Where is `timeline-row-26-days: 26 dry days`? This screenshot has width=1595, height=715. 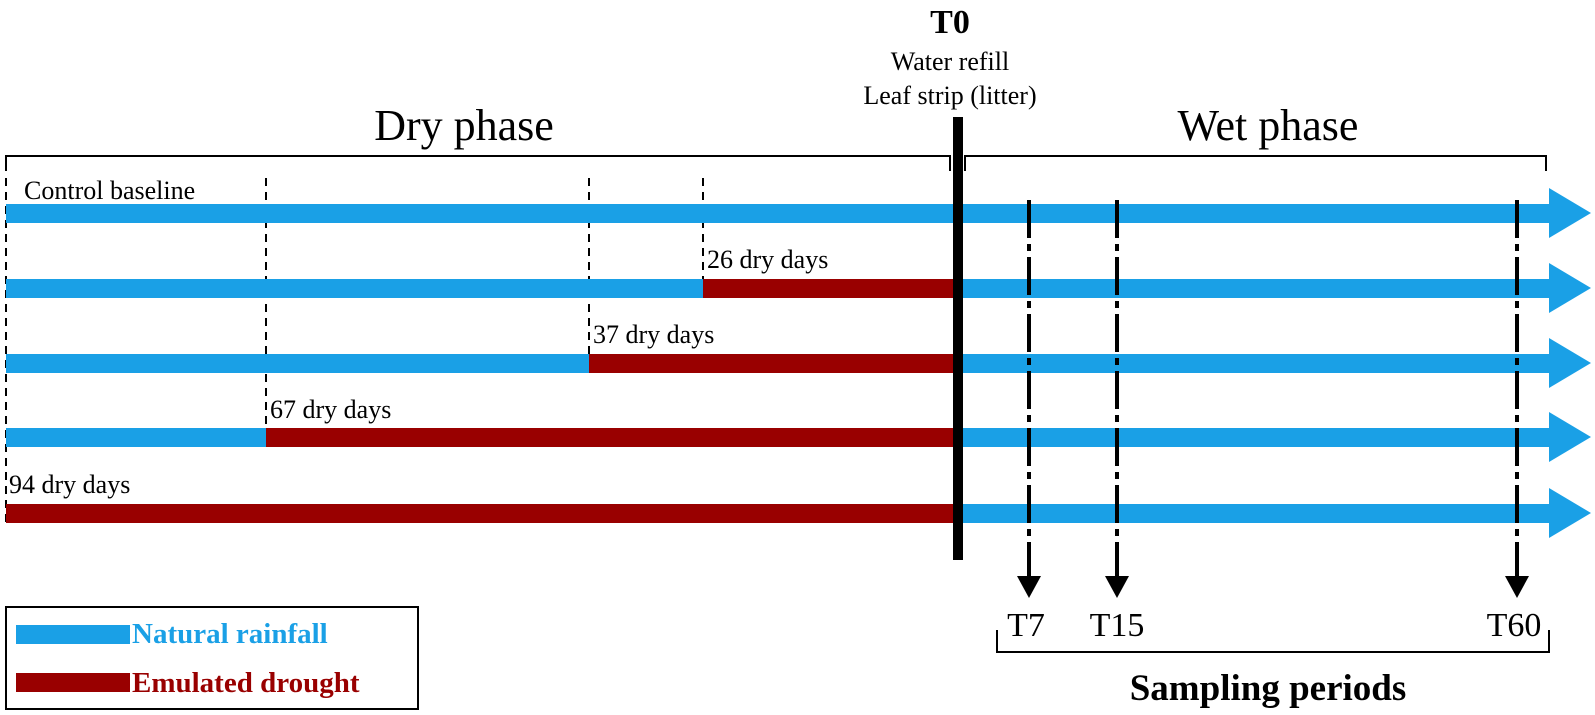
timeline-row-26-days: 26 dry days is located at coordinates (798, 279).